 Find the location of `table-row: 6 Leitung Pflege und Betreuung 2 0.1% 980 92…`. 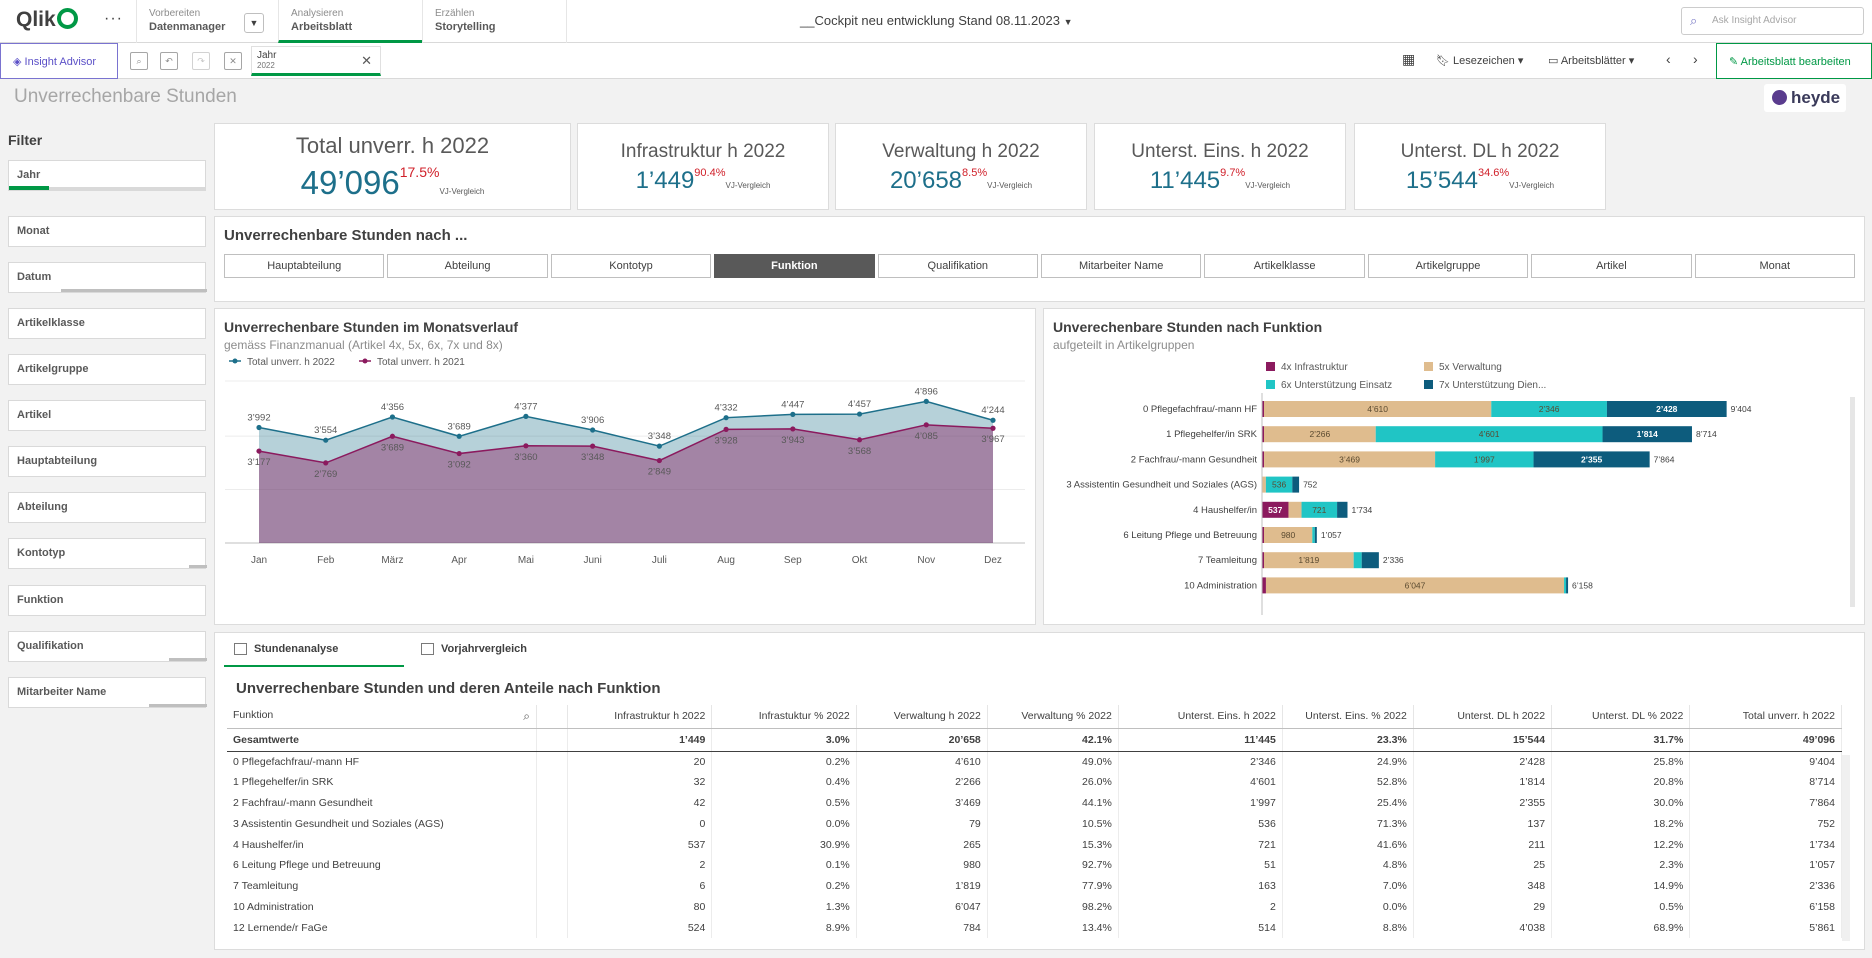

table-row: 6 Leitung Pflege und Betreuung 2 0.1% 980 92… is located at coordinates (1034, 865).